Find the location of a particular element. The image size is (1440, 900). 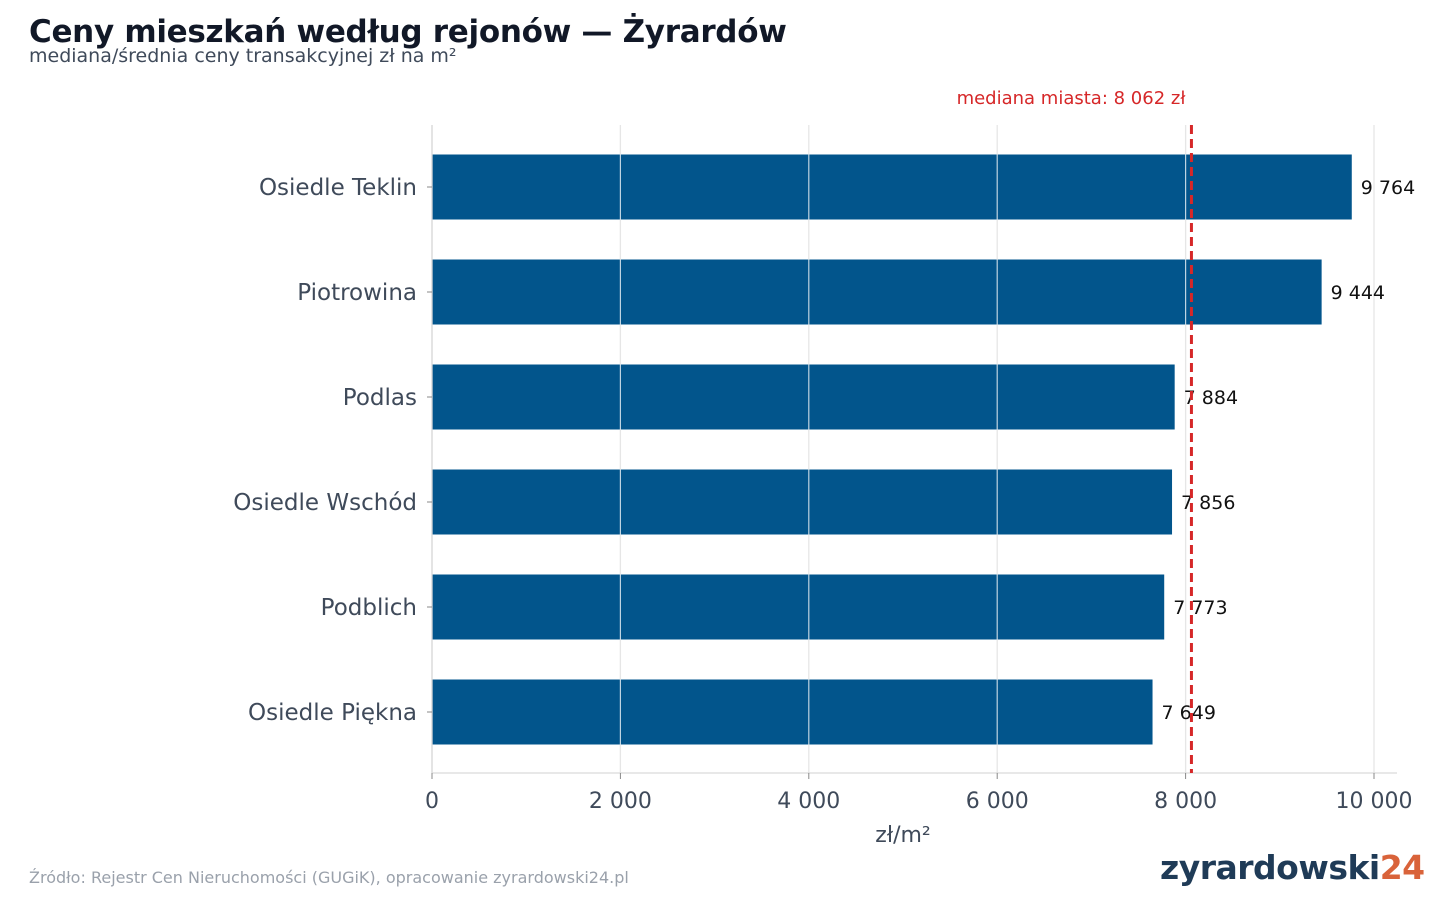

value-label: 9 444 is located at coordinates (1358, 293).